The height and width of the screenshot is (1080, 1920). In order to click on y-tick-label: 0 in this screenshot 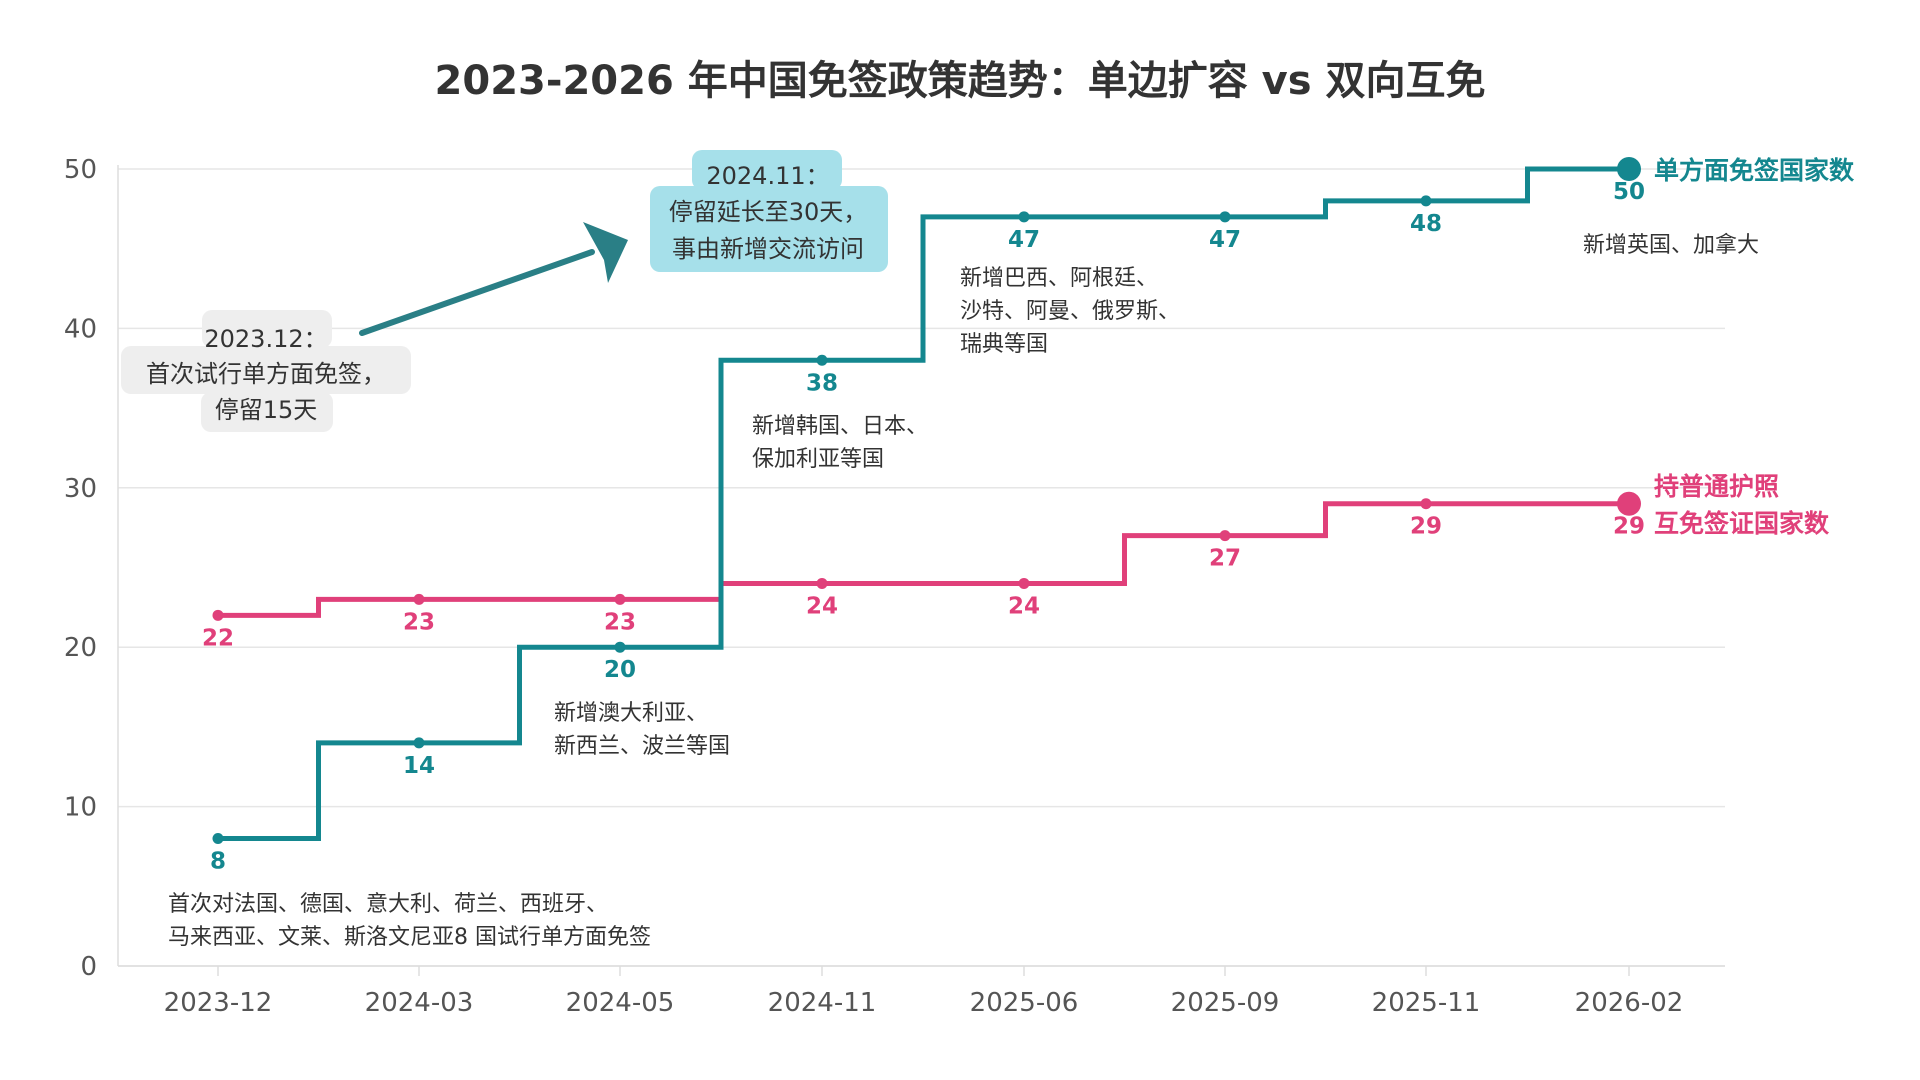, I will do `click(88, 967)`.